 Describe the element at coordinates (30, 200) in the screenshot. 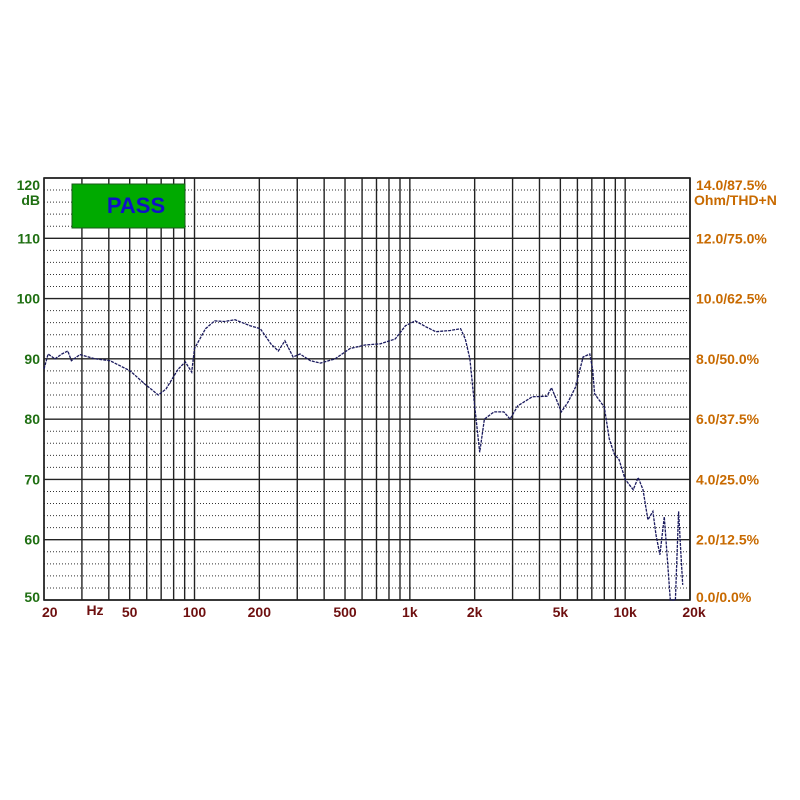

I see `left-axis-unit: dB` at that location.